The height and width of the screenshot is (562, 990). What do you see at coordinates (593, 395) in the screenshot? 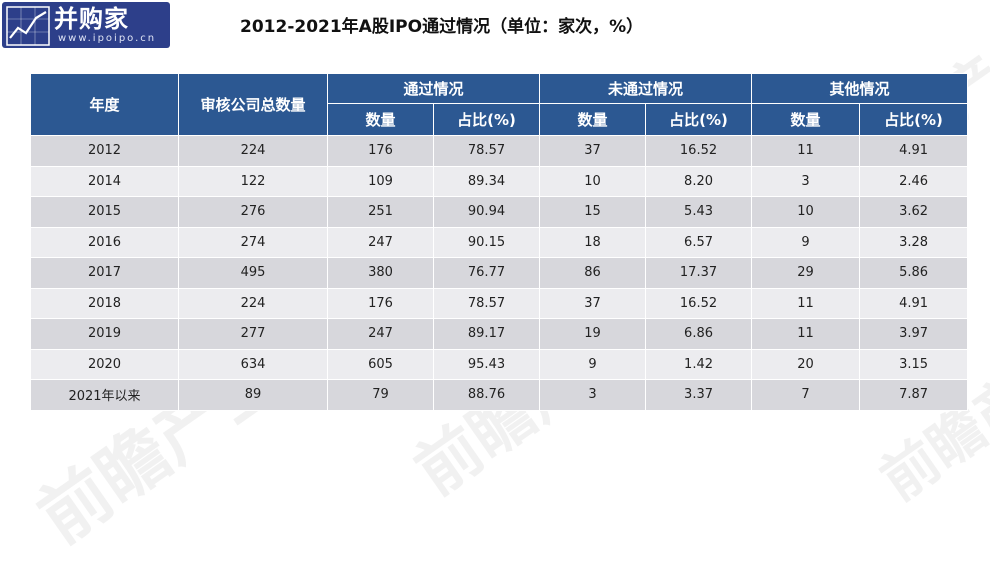
I see `cell-failed-count: 3` at bounding box center [593, 395].